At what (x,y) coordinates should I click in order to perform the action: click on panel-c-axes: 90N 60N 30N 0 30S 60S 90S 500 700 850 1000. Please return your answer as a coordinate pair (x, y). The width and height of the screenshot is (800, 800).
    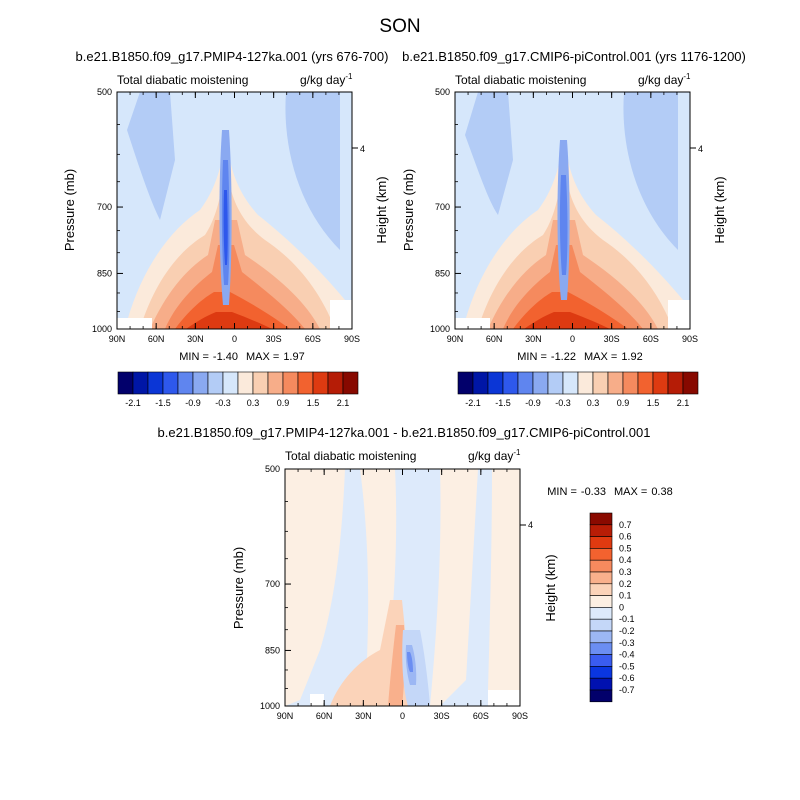
    Looking at the image, I should click on (394, 592).